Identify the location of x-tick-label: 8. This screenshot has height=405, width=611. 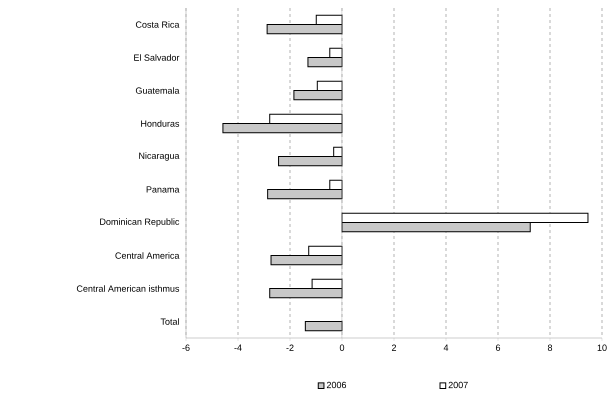
(550, 347).